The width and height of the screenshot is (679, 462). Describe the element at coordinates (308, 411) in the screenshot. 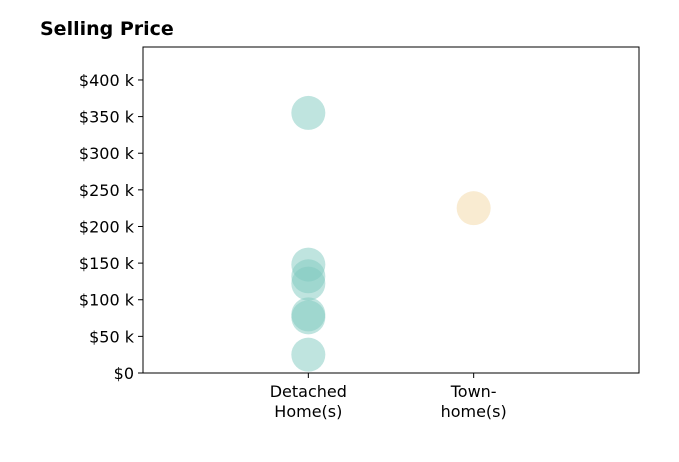

I see `x-tick-label-line: Home(s)` at that location.